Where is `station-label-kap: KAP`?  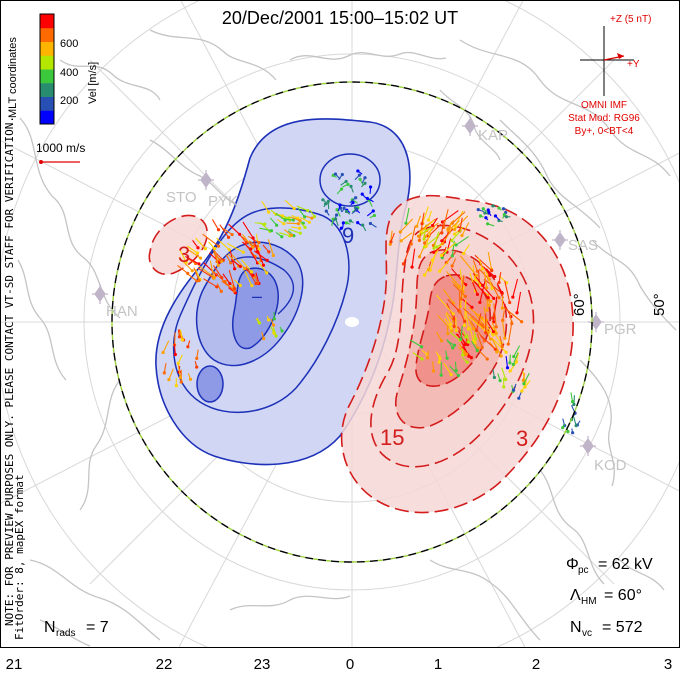
station-label-kap: KAP is located at coordinates (493, 135).